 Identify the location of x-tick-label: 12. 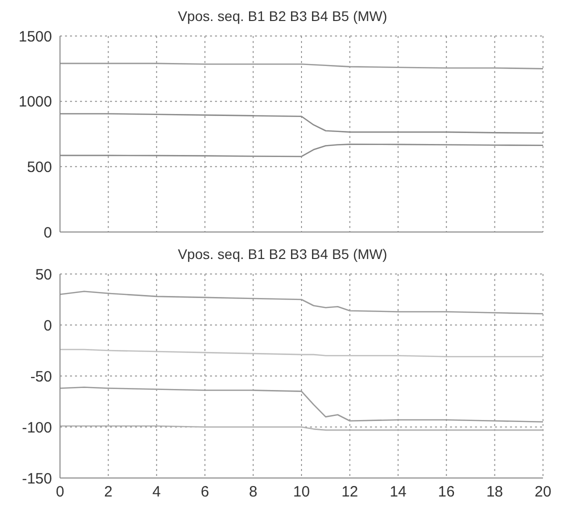
(349, 492).